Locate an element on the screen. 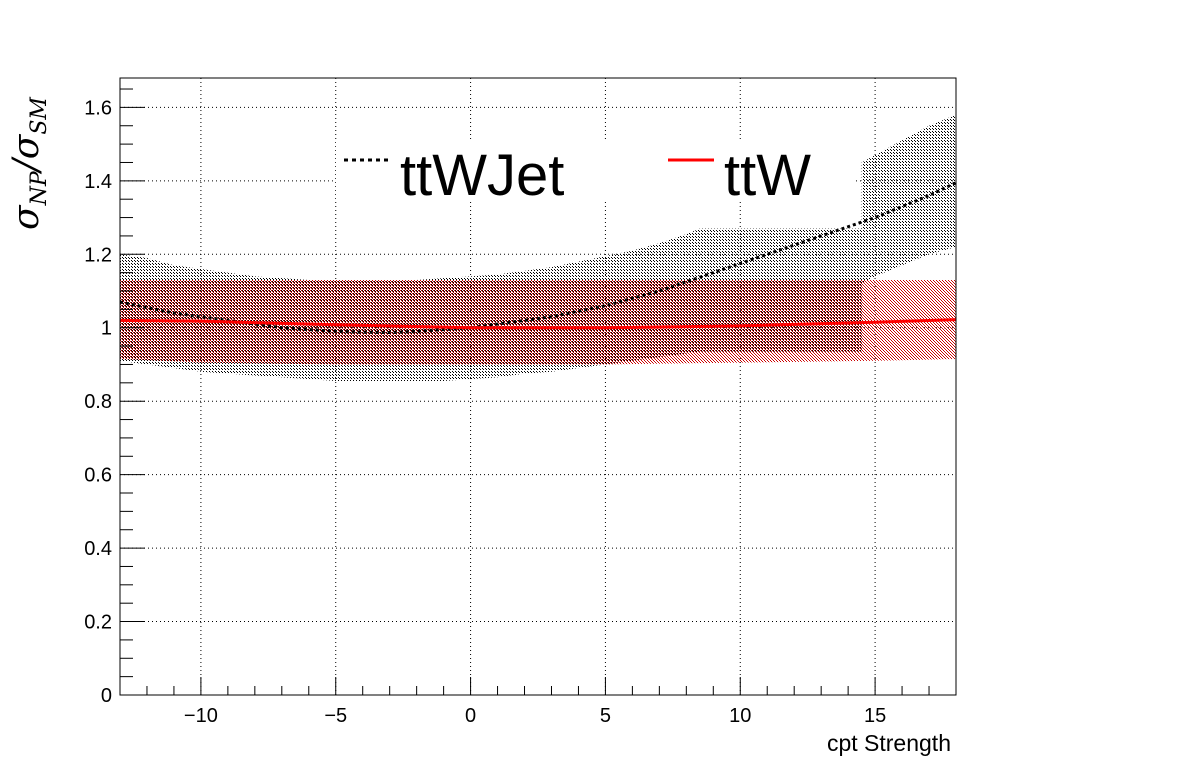  y-tick-label: 1.2 is located at coordinates (98, 255).